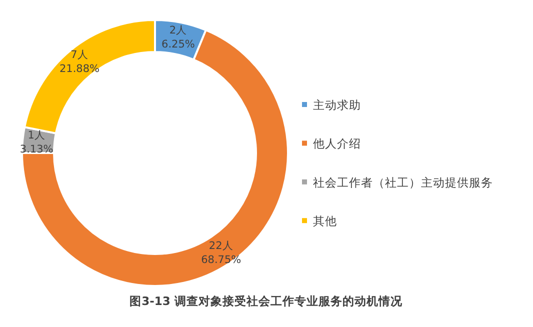  Describe the element at coordinates (267, 301) in the screenshot. I see `text: 图3-13 调查对象接受社会工作专业服务的动机情况` at that location.